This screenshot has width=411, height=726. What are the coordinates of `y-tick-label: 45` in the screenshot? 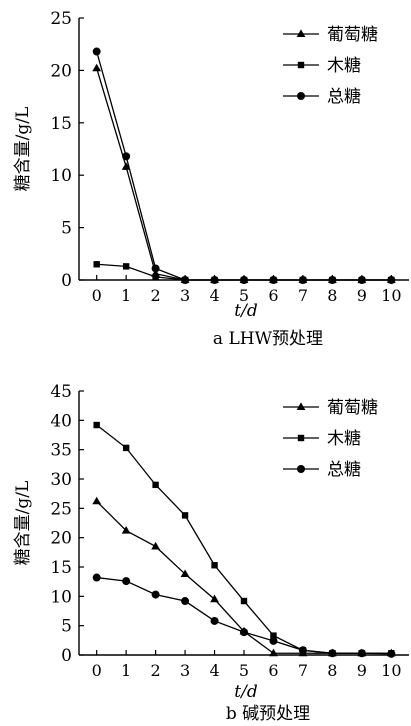 It's located at (61, 392).